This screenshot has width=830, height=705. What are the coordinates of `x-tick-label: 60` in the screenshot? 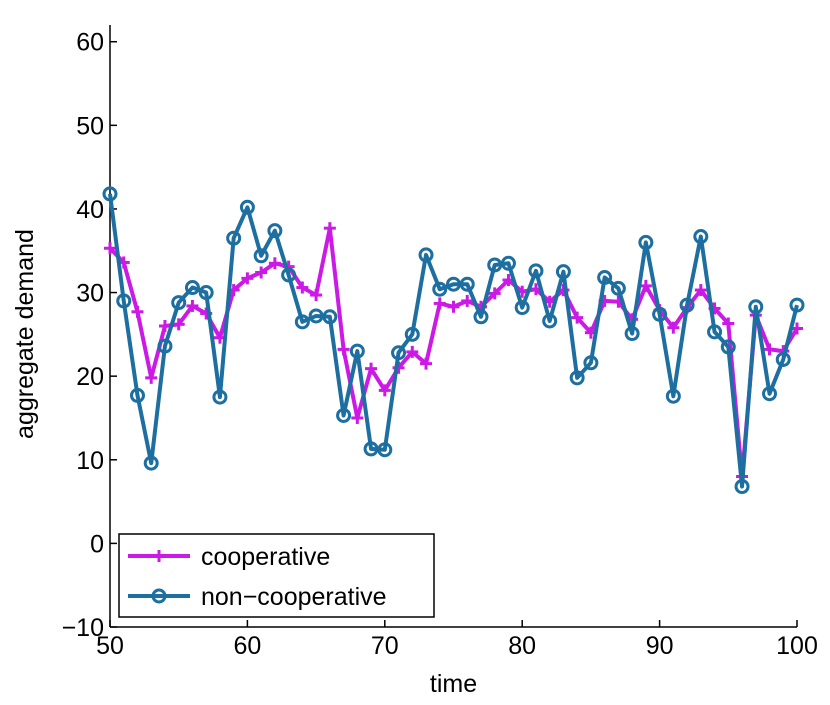 It's located at (247, 646).